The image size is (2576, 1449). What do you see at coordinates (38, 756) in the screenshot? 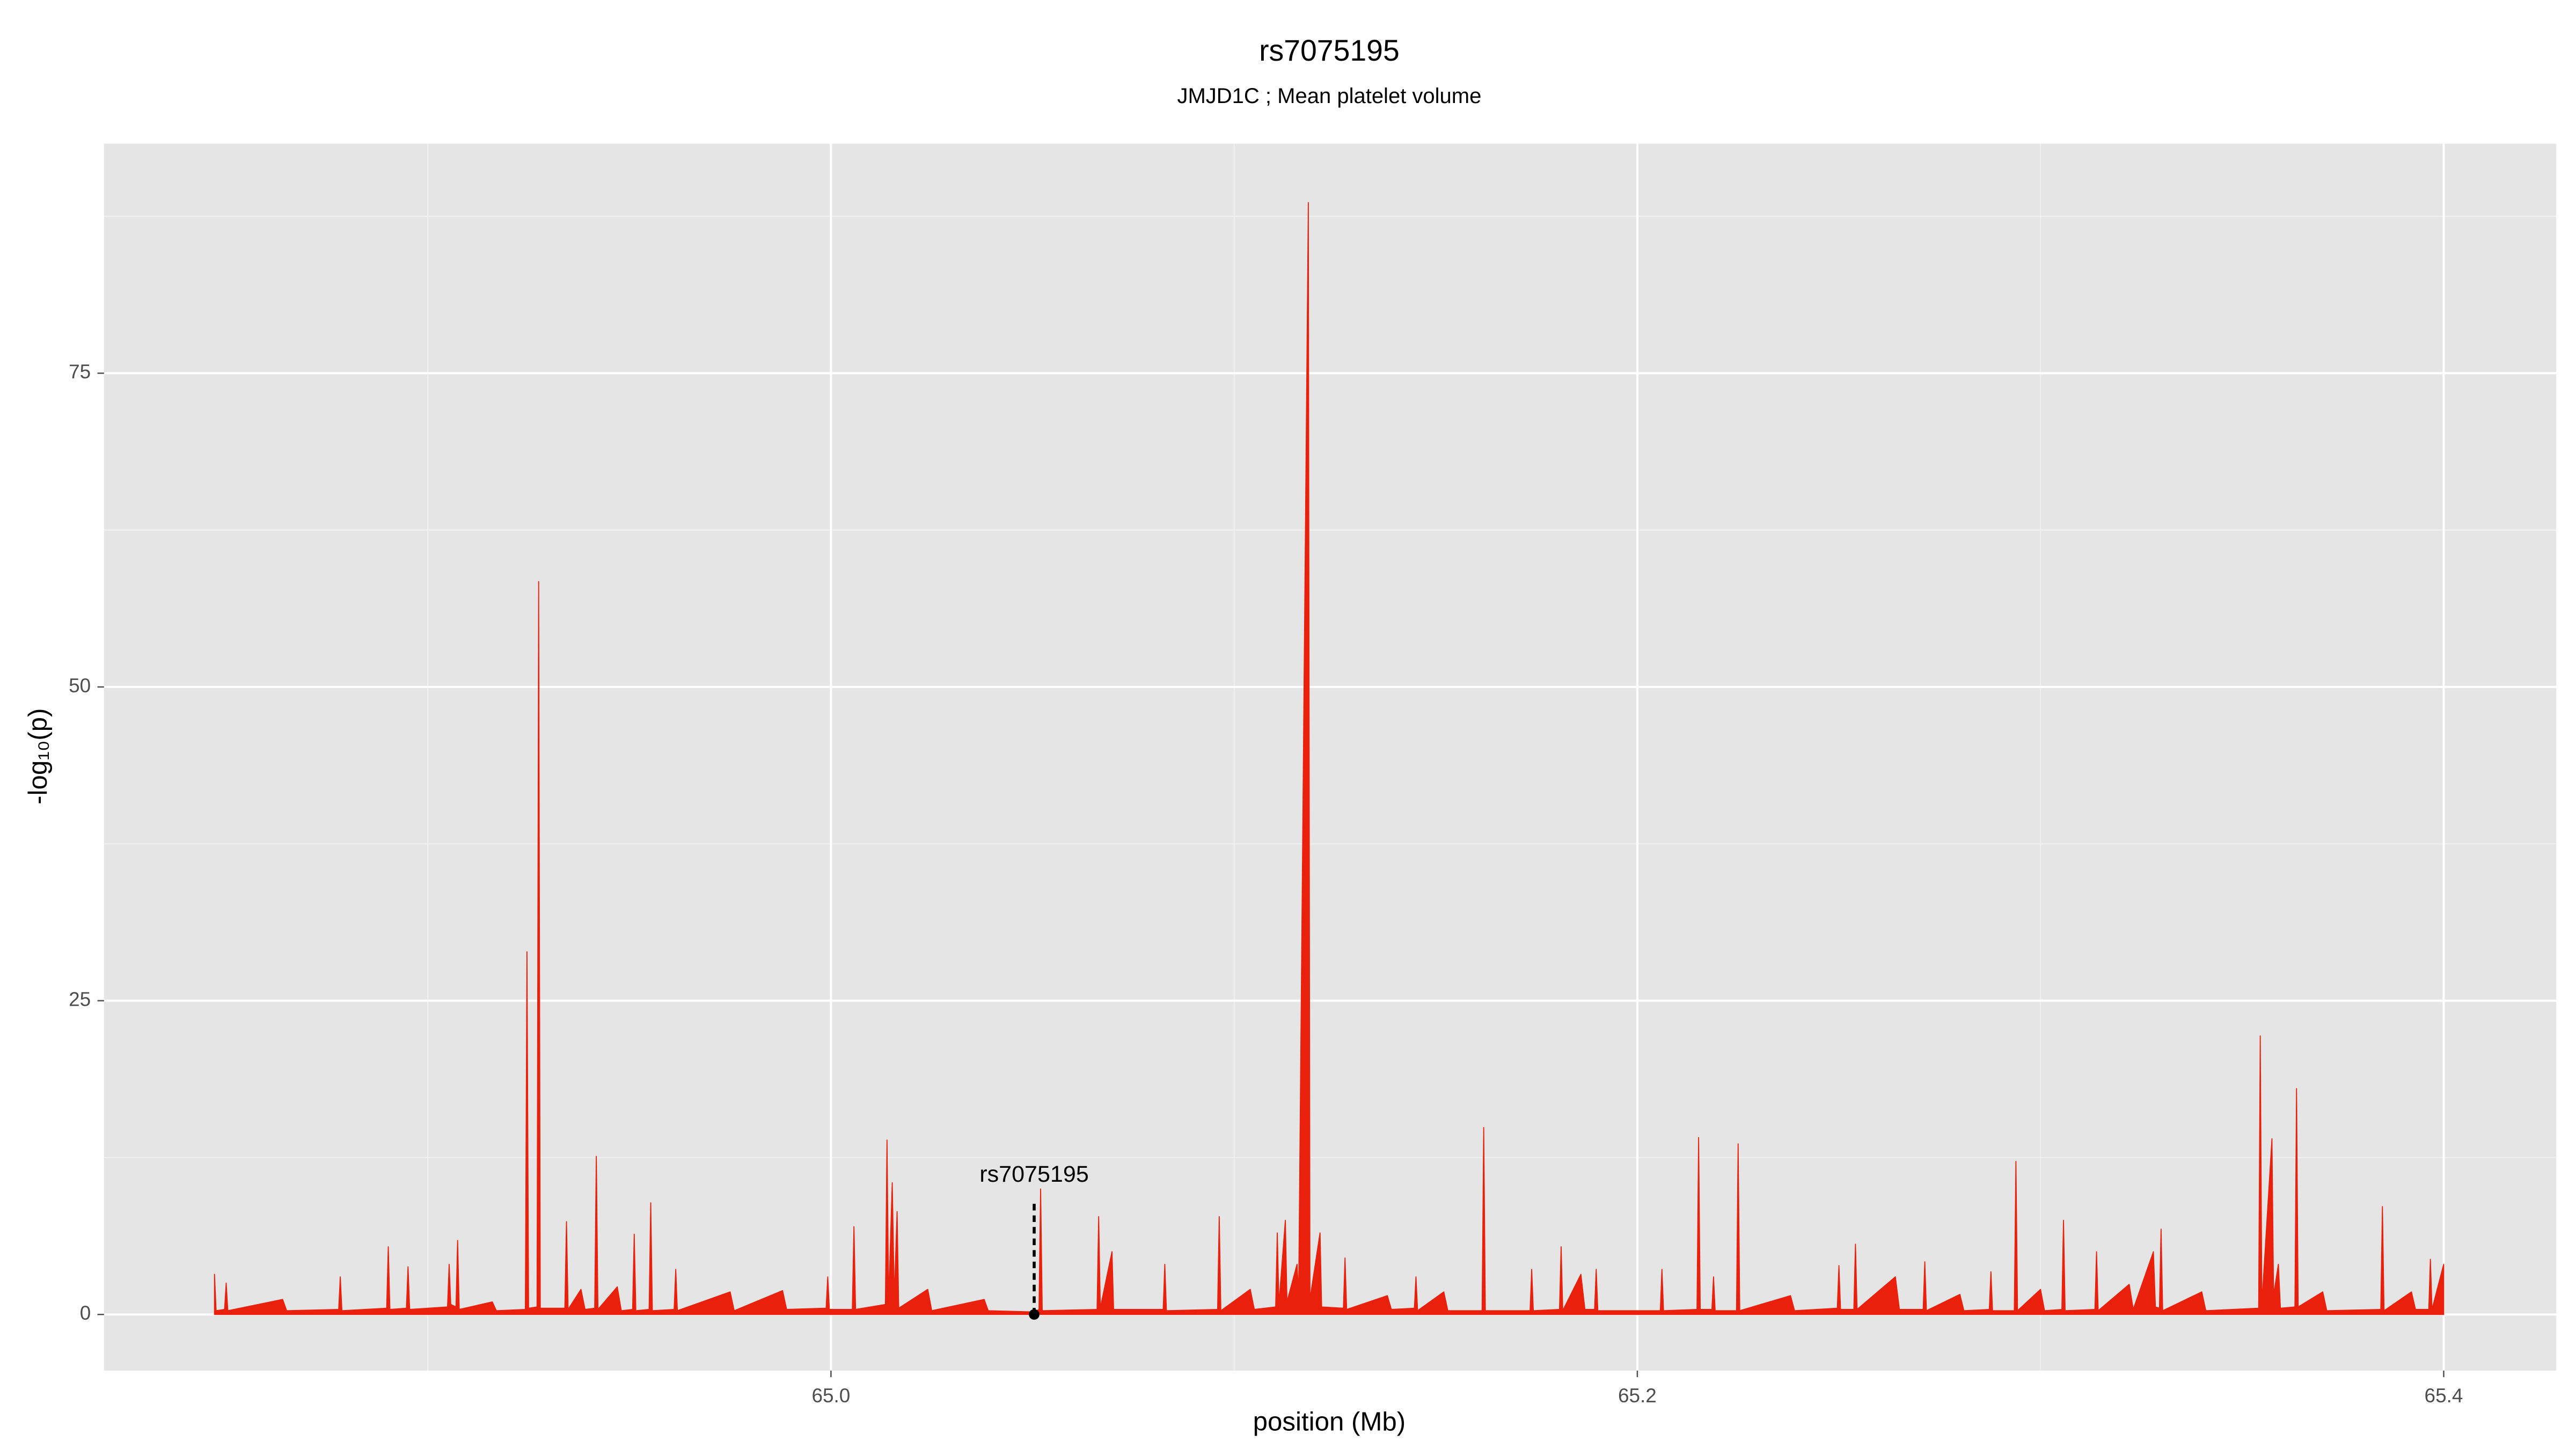
I see `y-axis-label: -log₁₀(p)` at bounding box center [38, 756].